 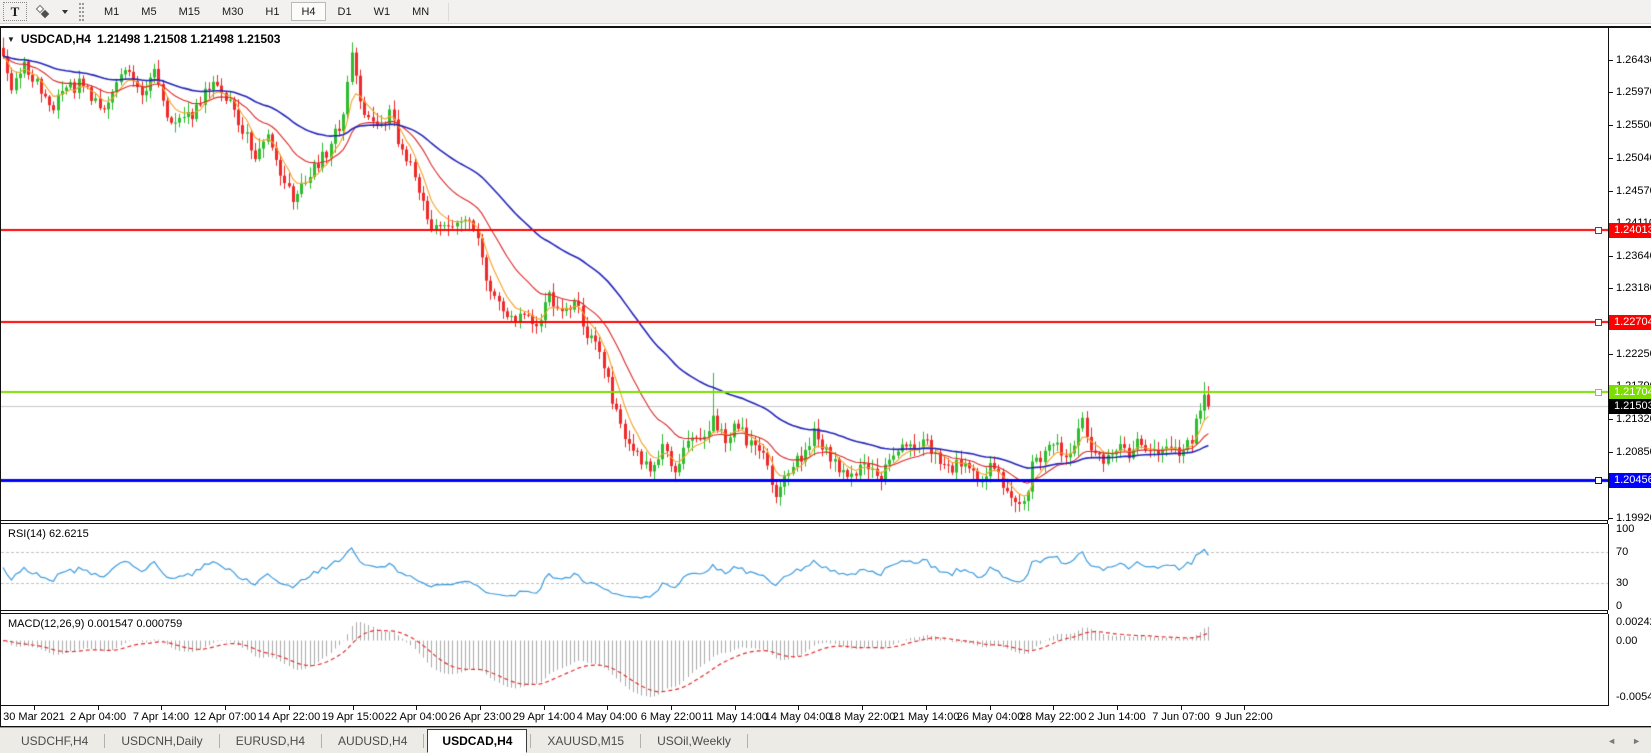 What do you see at coordinates (65, 11) in the screenshot?
I see `tool-dropdown-button` at bounding box center [65, 11].